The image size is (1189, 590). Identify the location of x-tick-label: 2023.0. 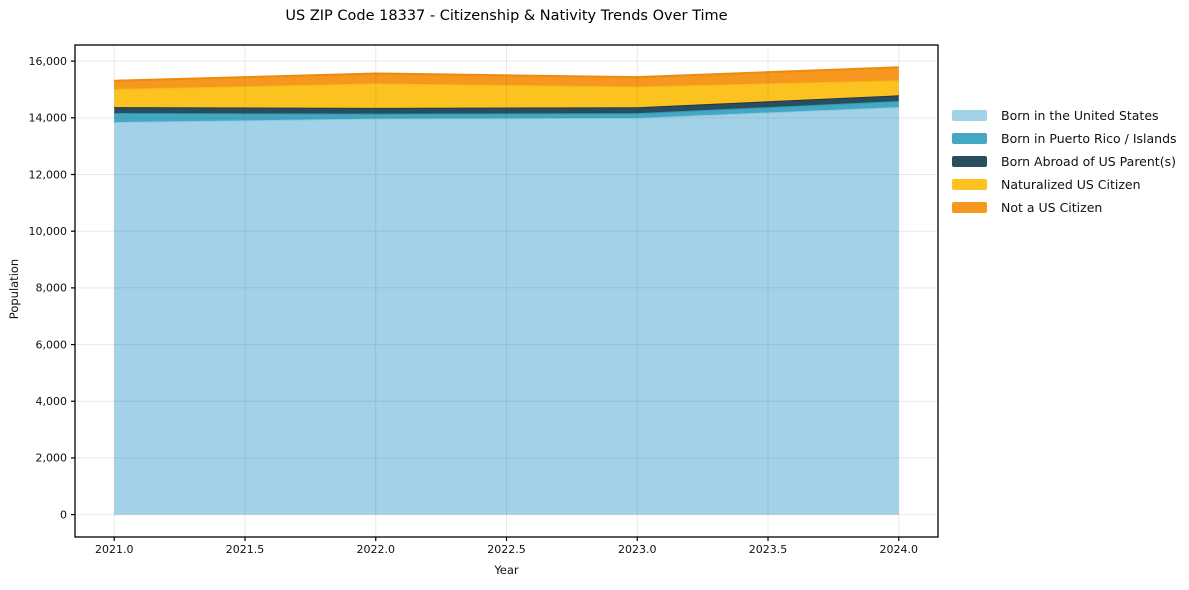
(637, 549).